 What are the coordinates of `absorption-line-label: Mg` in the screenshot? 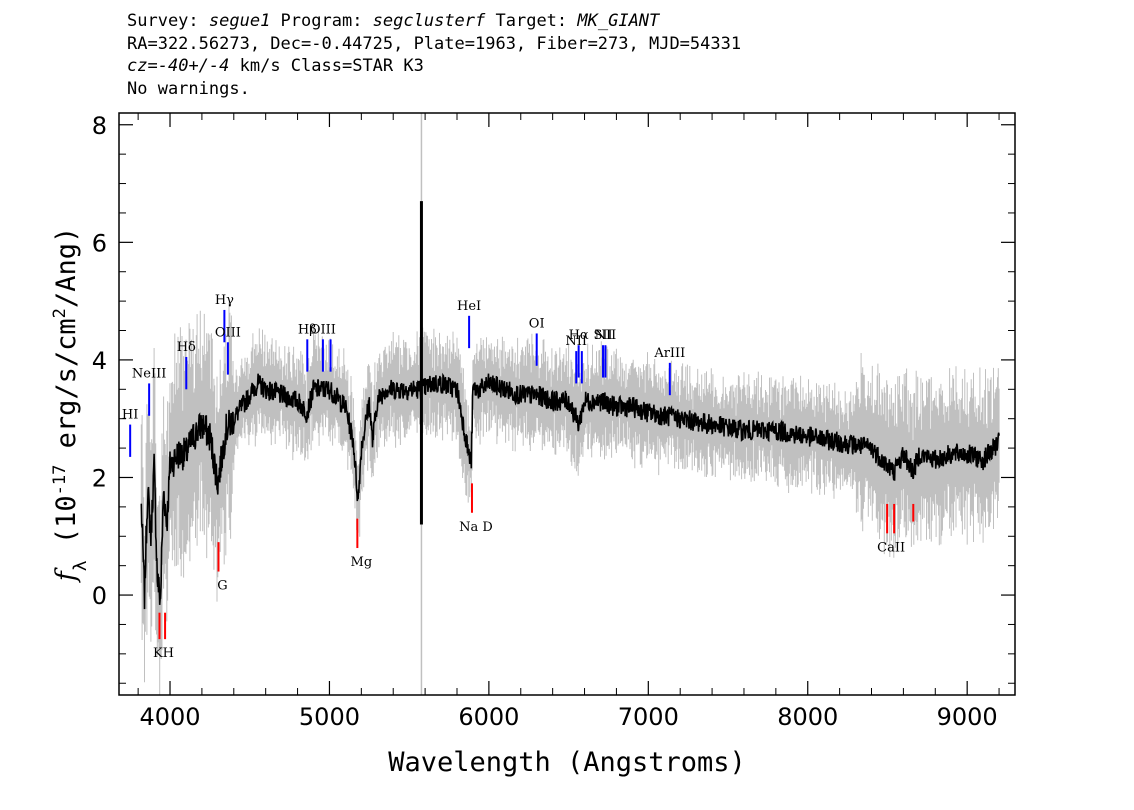 It's located at (362, 562).